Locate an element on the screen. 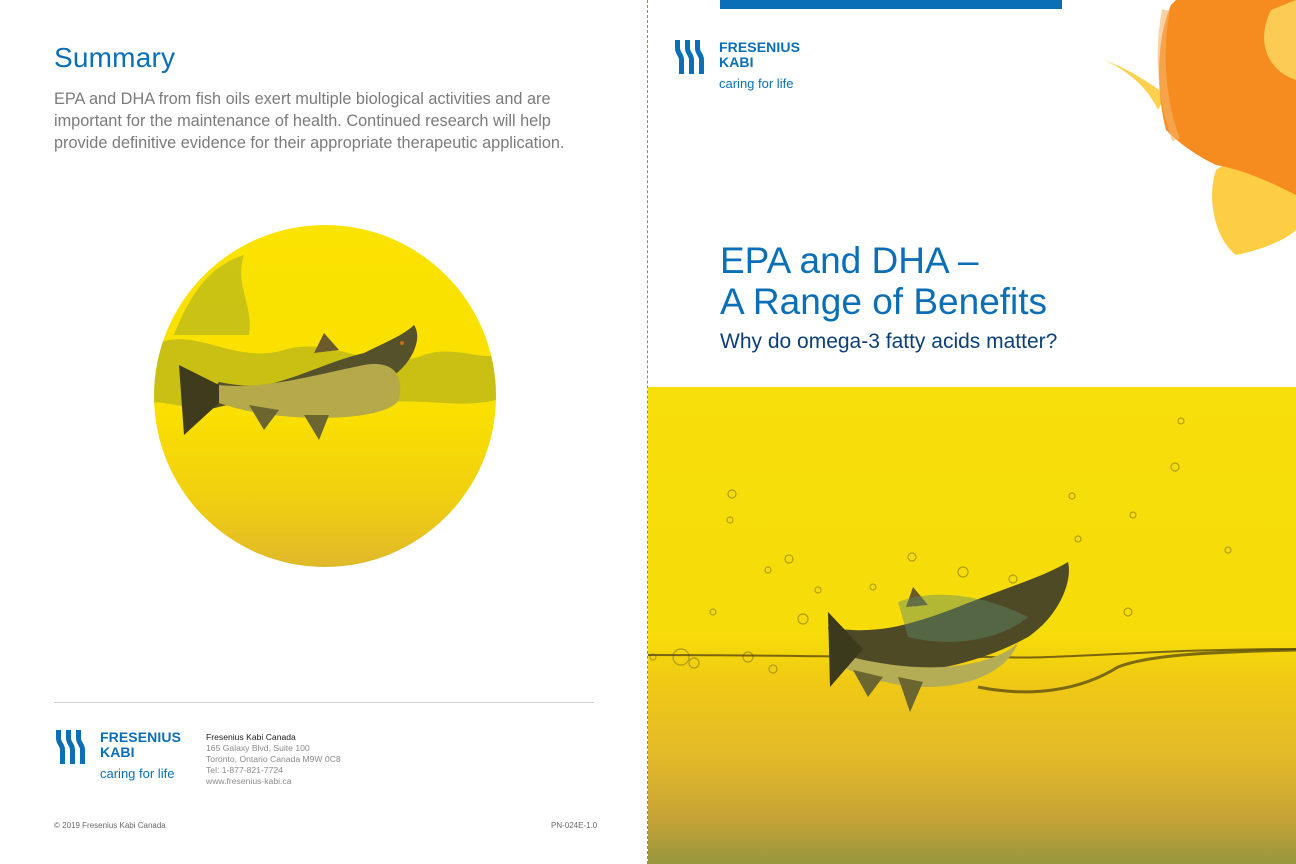  summary-heading: Summary is located at coordinates (115, 57).